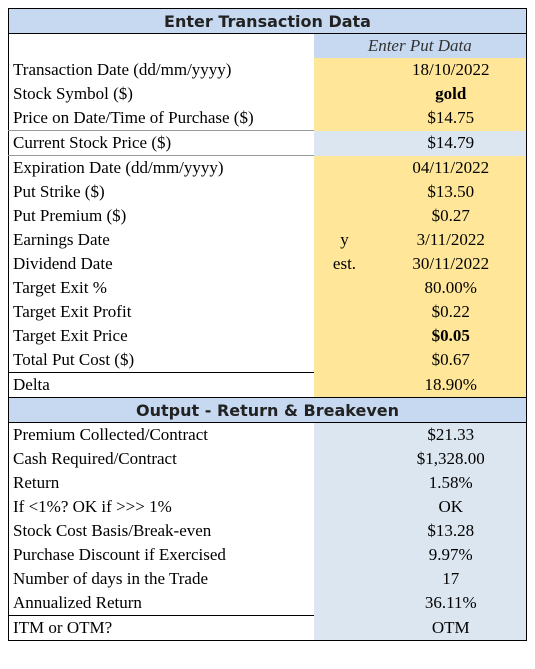 Image resolution: width=535 pixels, height=669 pixels. Describe the element at coordinates (268, 483) in the screenshot. I see `data-row: Return 1.58%` at that location.